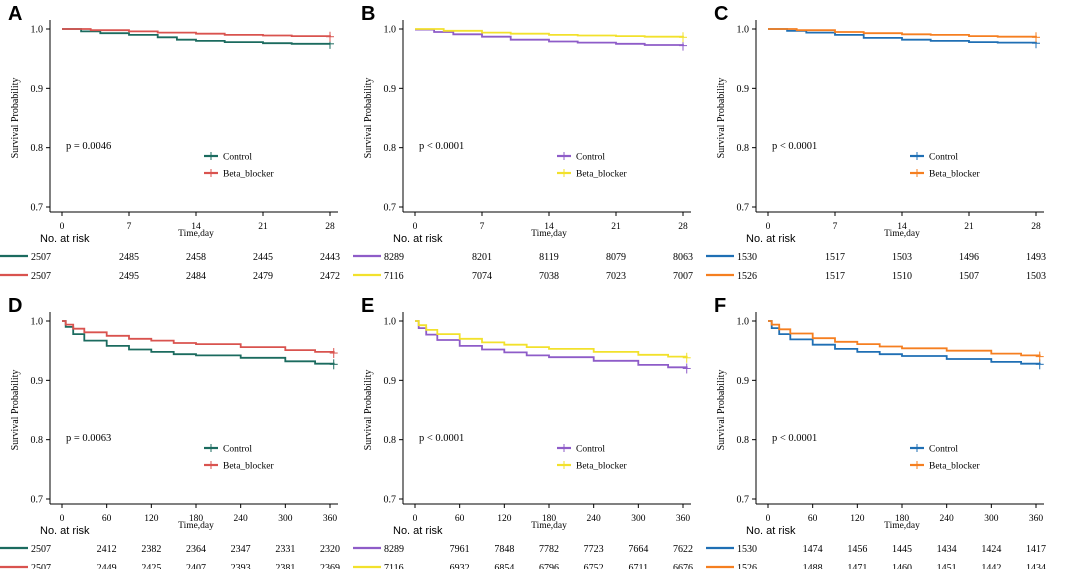  Describe the element at coordinates (394, 257) in the screenshot. I see `risk-count: 8289` at that location.